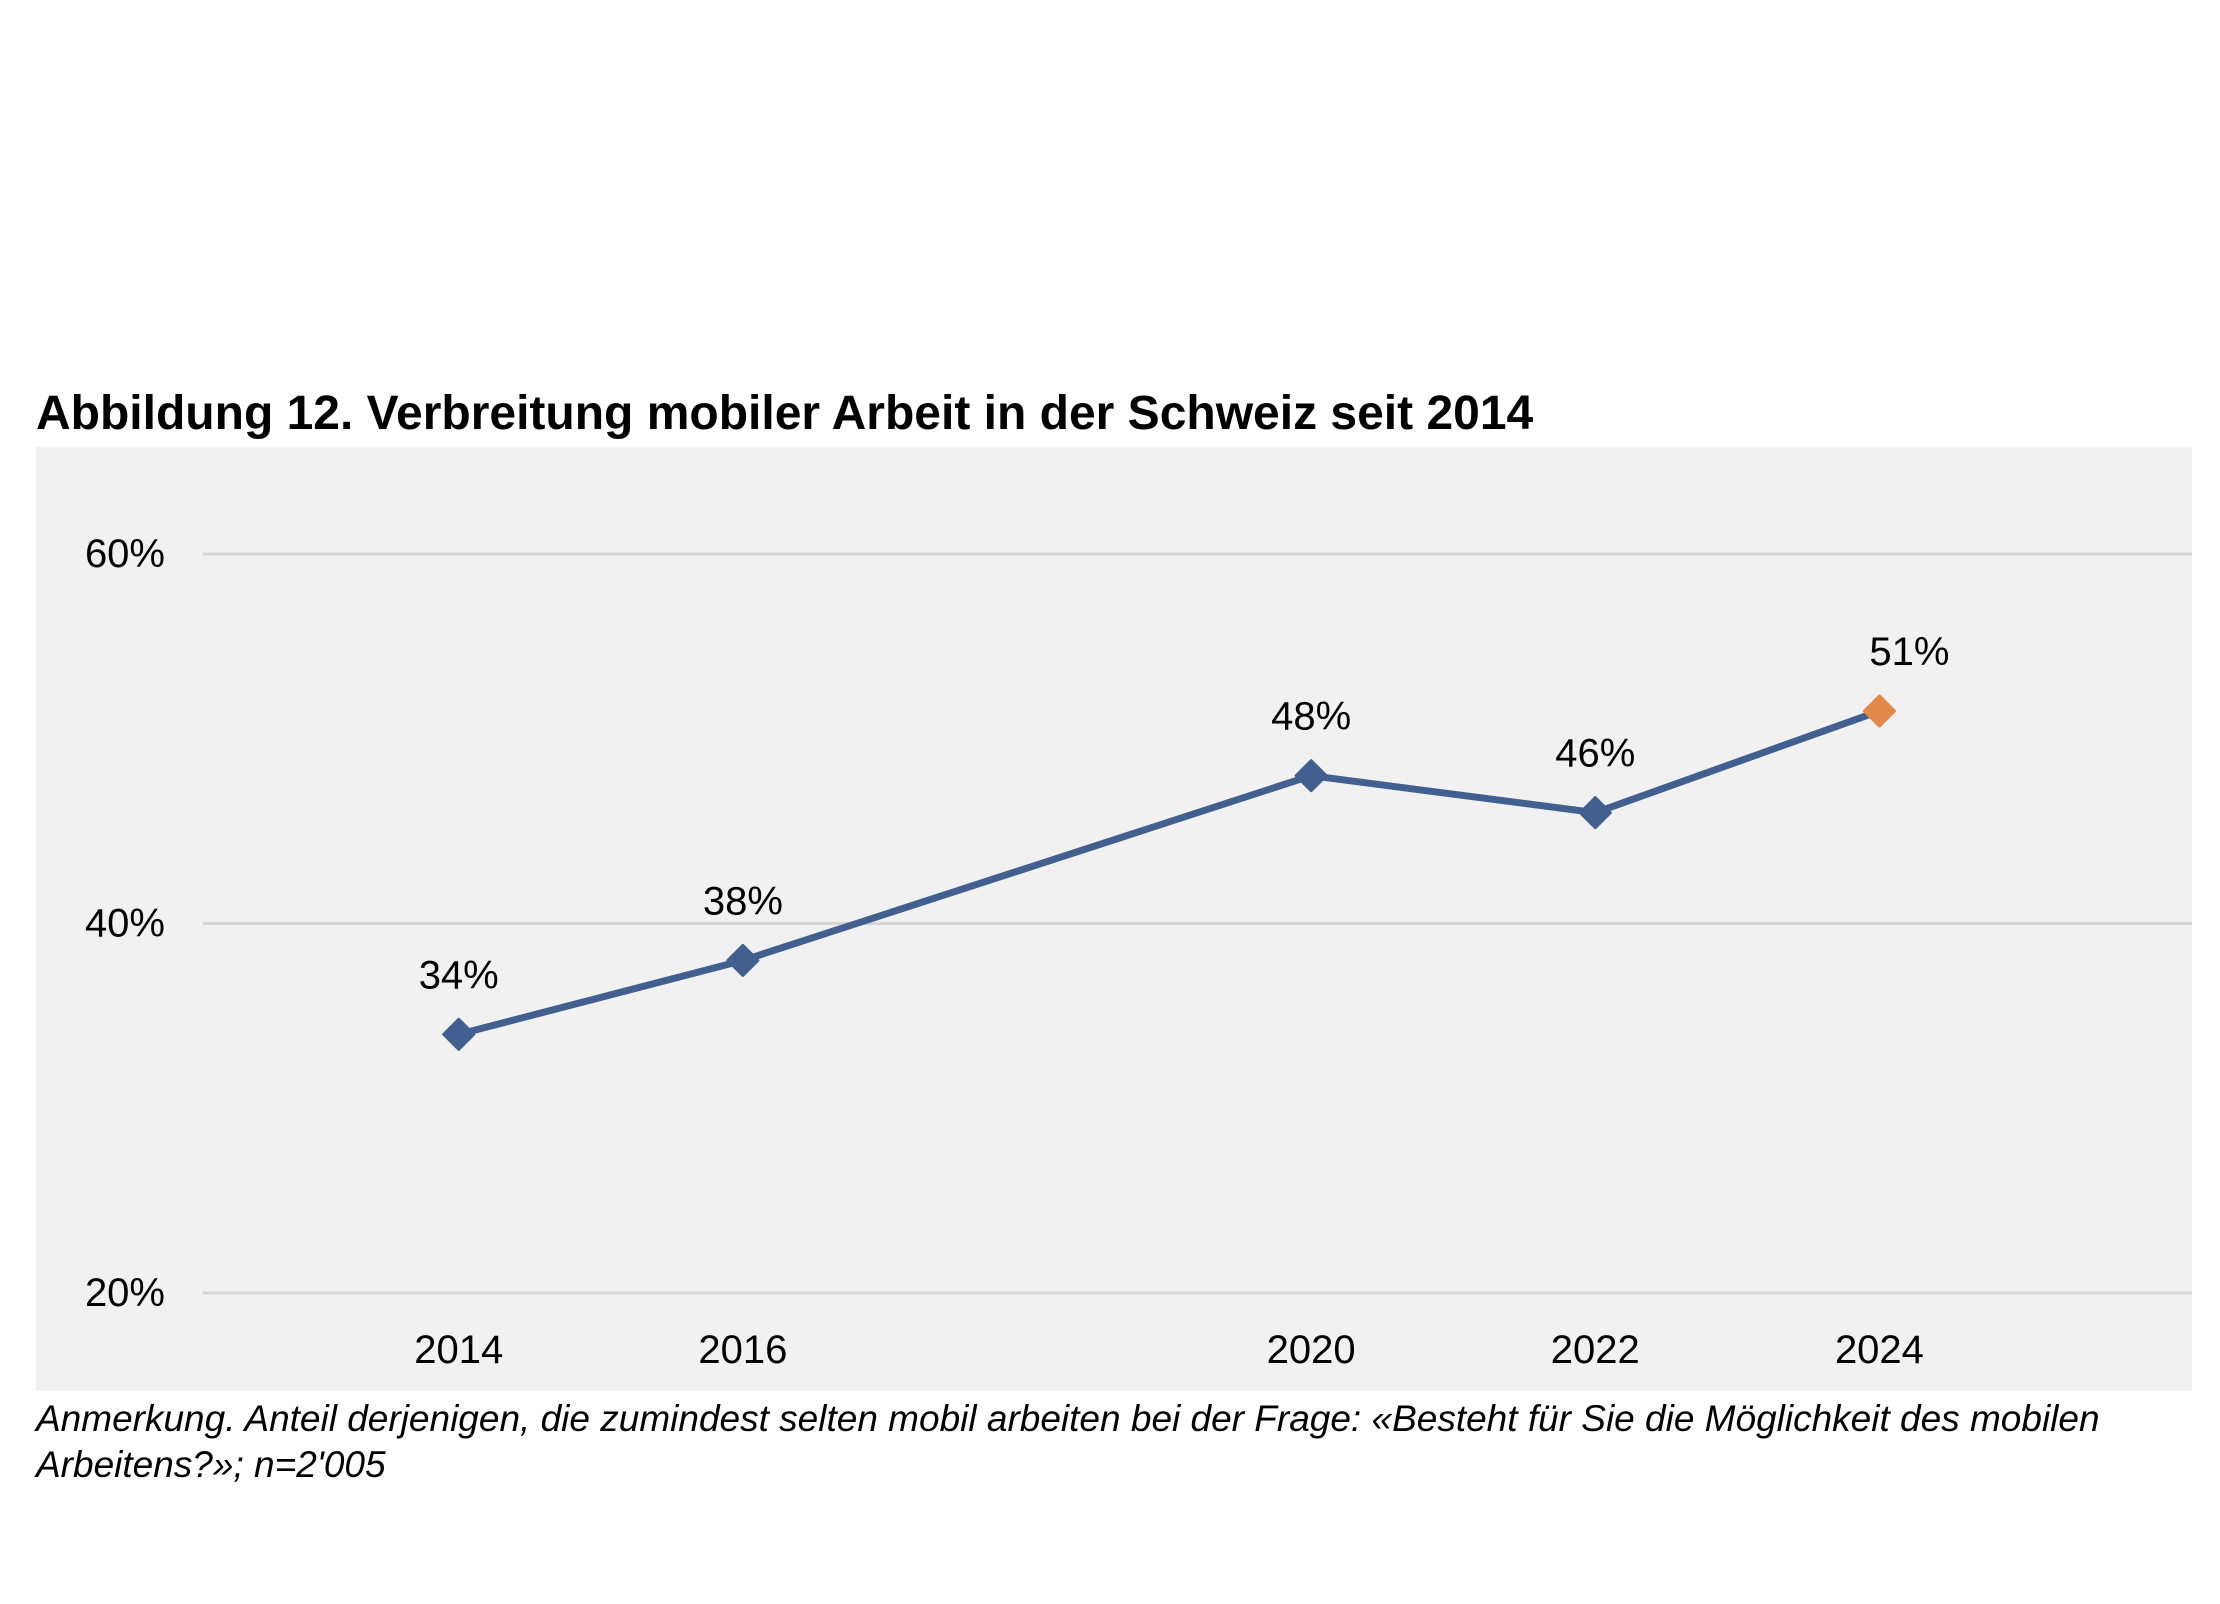 The width and height of the screenshot is (2220, 1604). What do you see at coordinates (125, 554) in the screenshot?
I see `y-tick-label: 60%` at bounding box center [125, 554].